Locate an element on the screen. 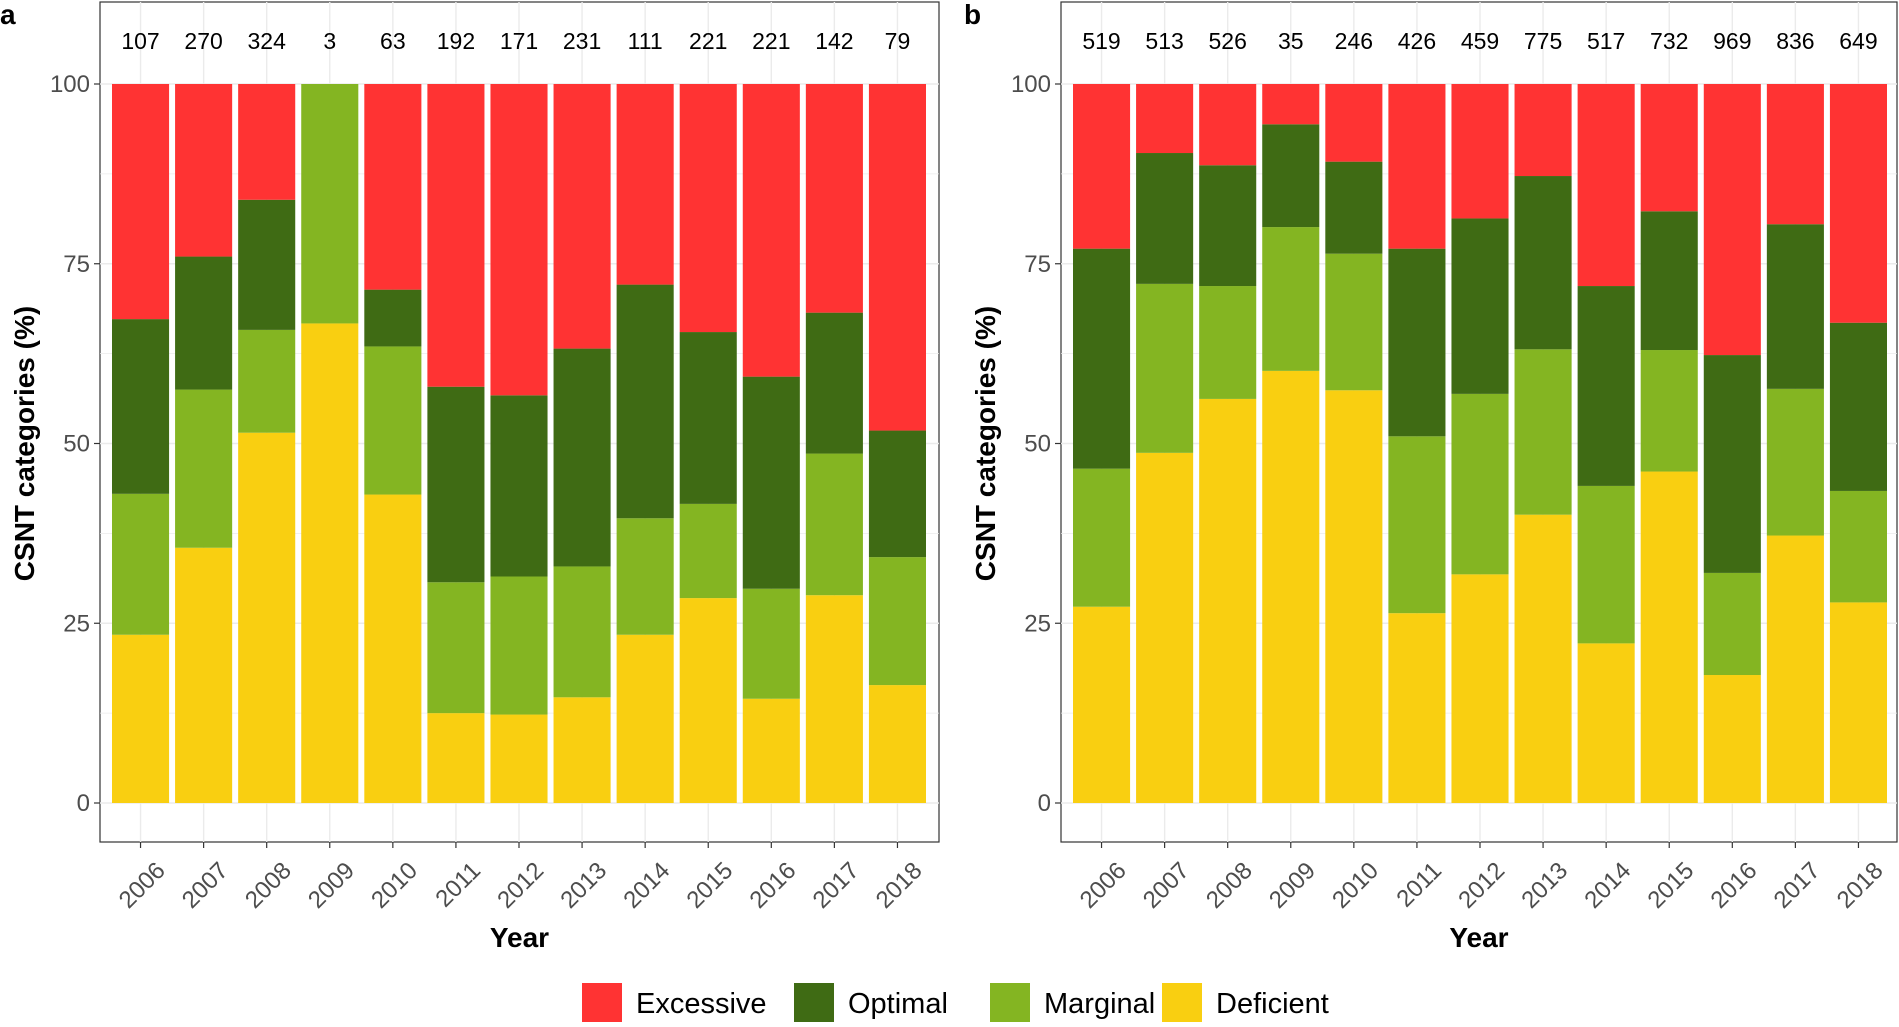 The image size is (1899, 1027). x-axis-title: Year is located at coordinates (1478, 937).